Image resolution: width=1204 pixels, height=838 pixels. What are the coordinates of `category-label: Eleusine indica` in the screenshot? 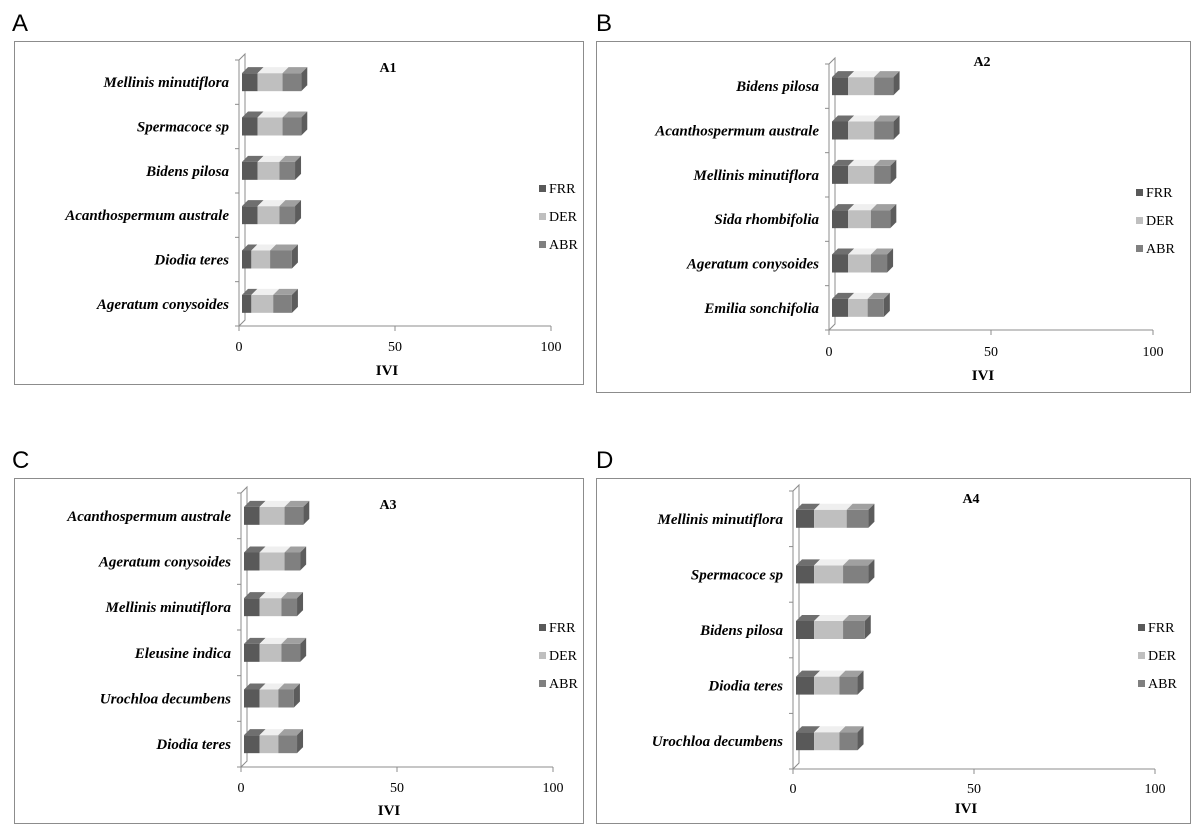 It's located at (183, 654).